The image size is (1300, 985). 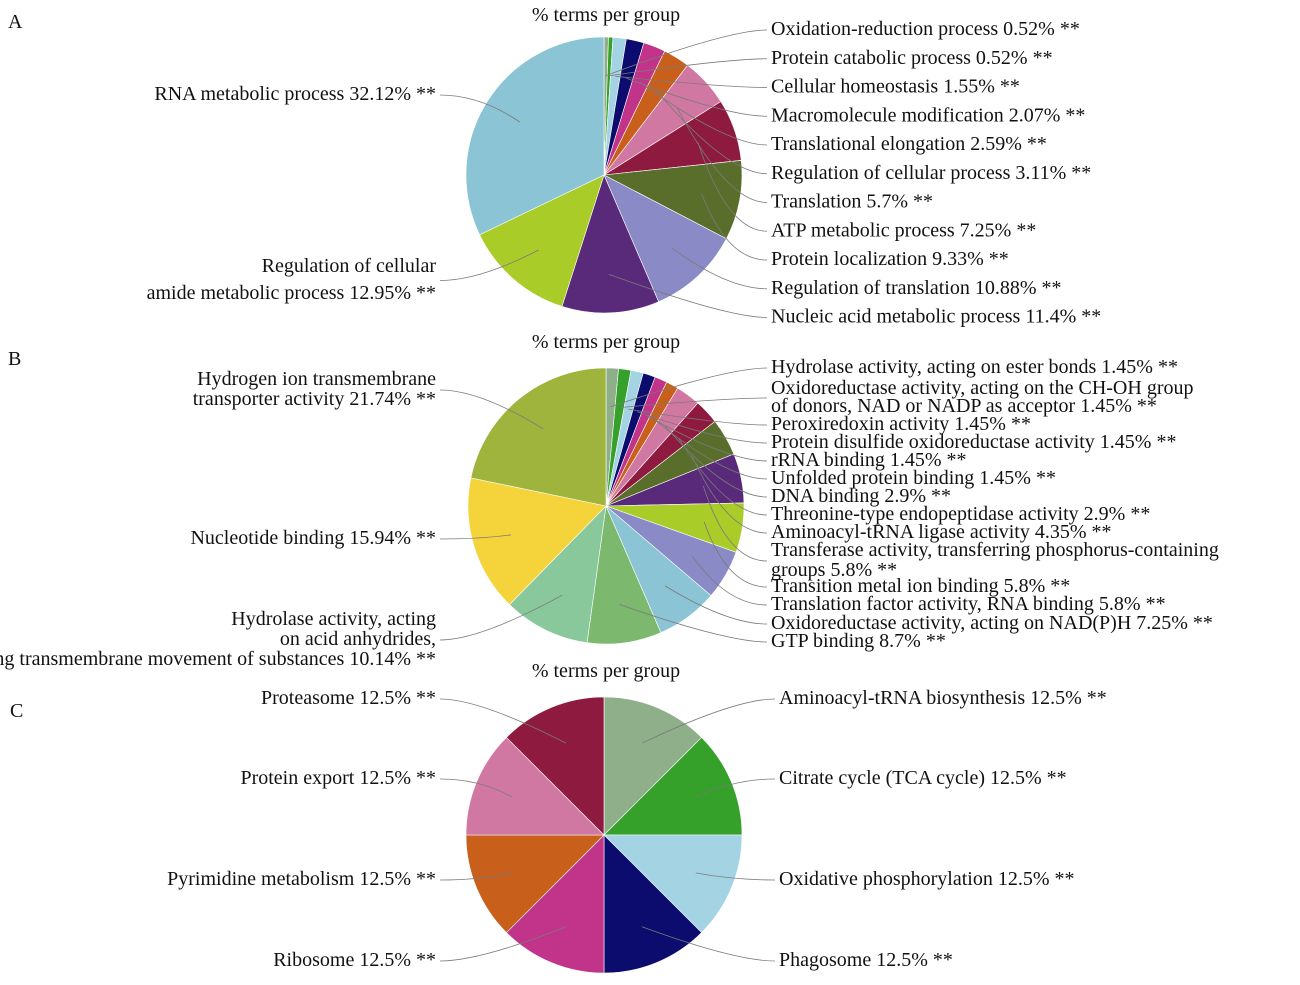 What do you see at coordinates (895, 87) in the screenshot?
I see `slice-label: Cellular homeostasis 1.55% **` at bounding box center [895, 87].